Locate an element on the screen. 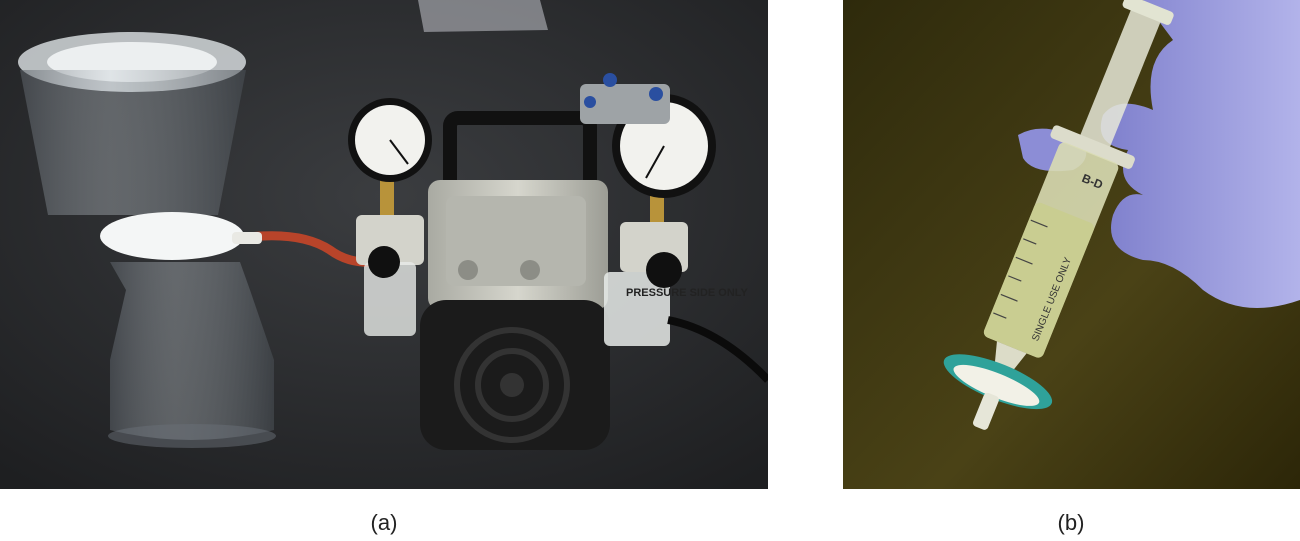 This screenshot has width=1300, height=541. filter-funnel is located at coordinates (132, 146).